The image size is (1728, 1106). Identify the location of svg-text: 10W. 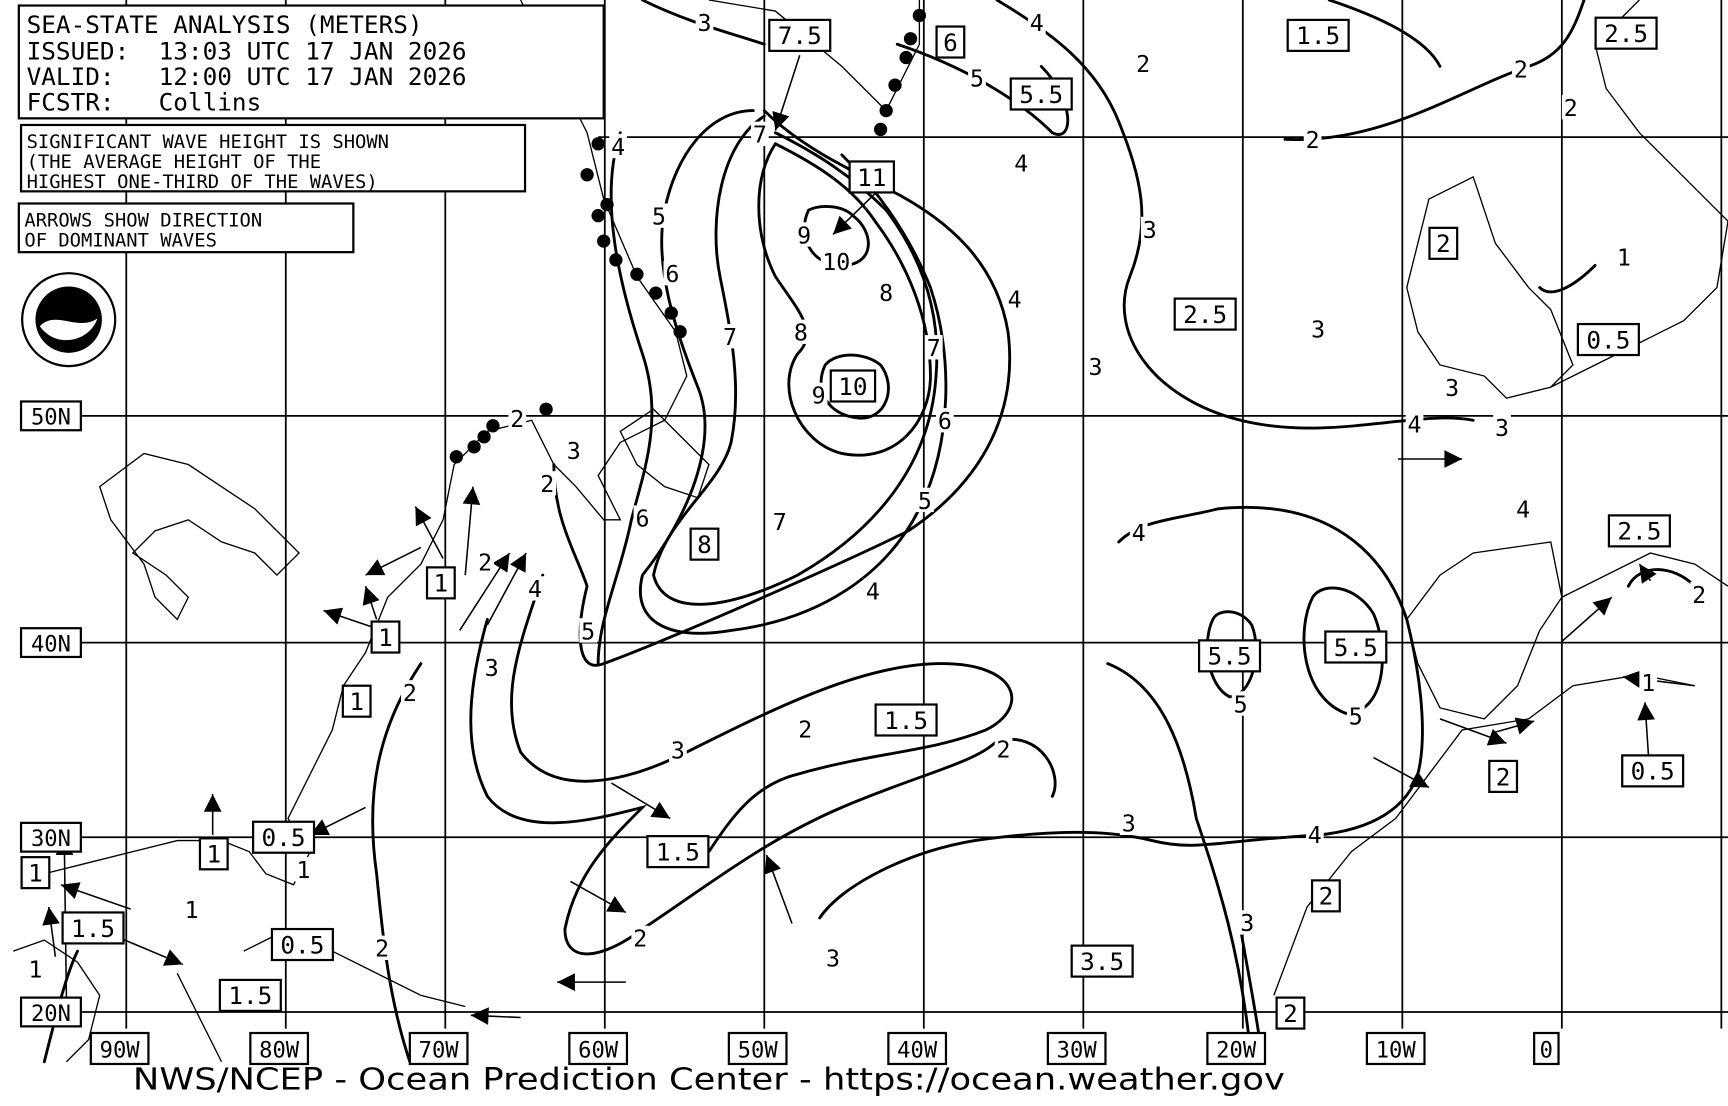
(1396, 1050).